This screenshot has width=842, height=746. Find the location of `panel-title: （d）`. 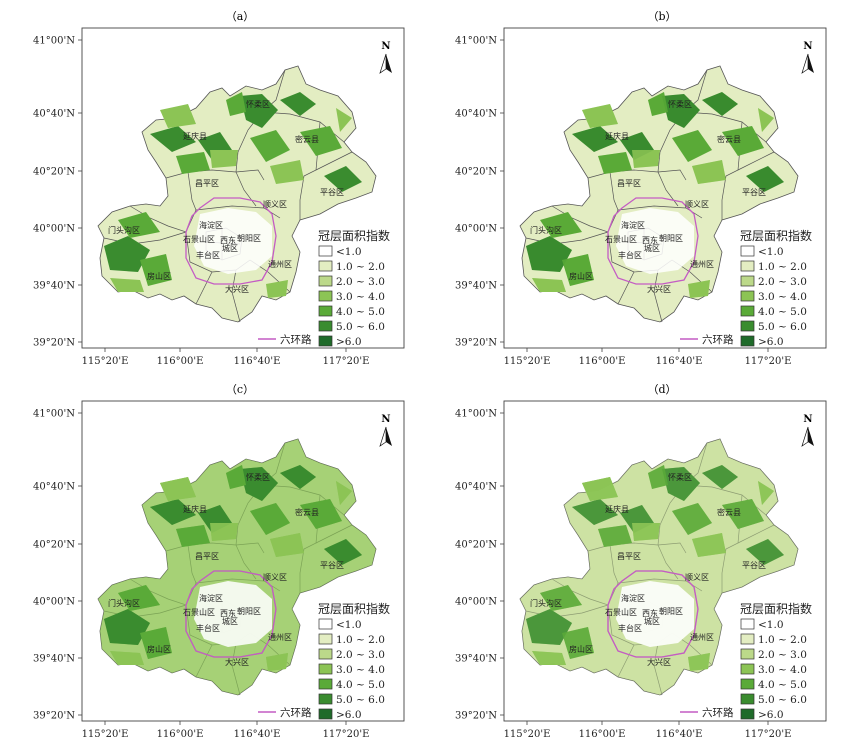

panel-title: （d） is located at coordinates (661, 389).